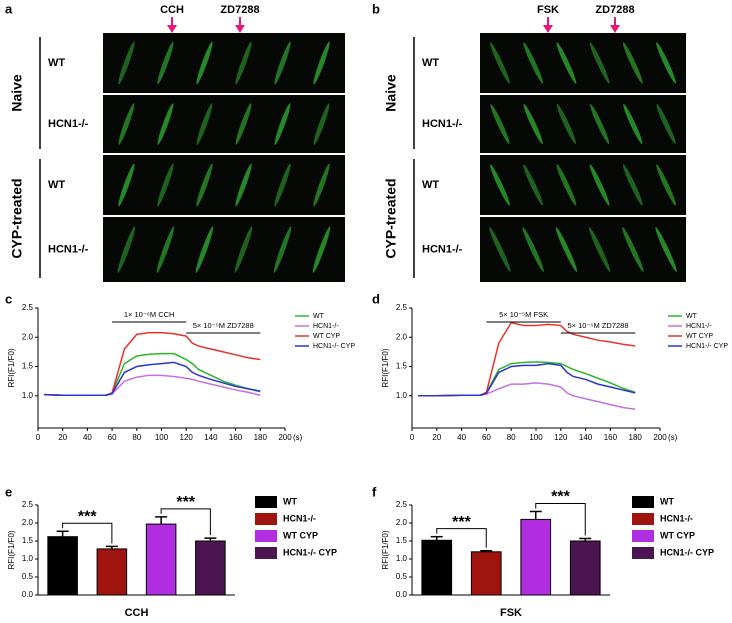 The width and height of the screenshot is (732, 623). What do you see at coordinates (17, 218) in the screenshot?
I see `group-label: CYP-treated` at bounding box center [17, 218].